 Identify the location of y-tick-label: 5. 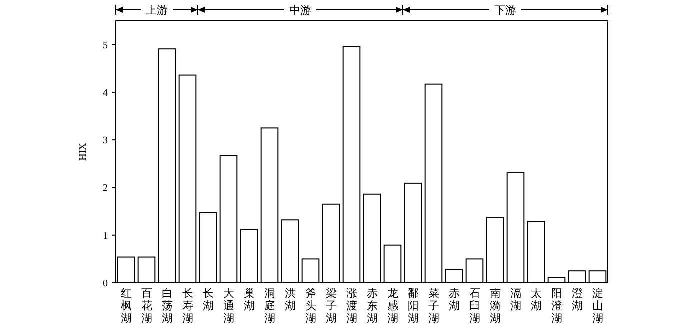
(105, 46).